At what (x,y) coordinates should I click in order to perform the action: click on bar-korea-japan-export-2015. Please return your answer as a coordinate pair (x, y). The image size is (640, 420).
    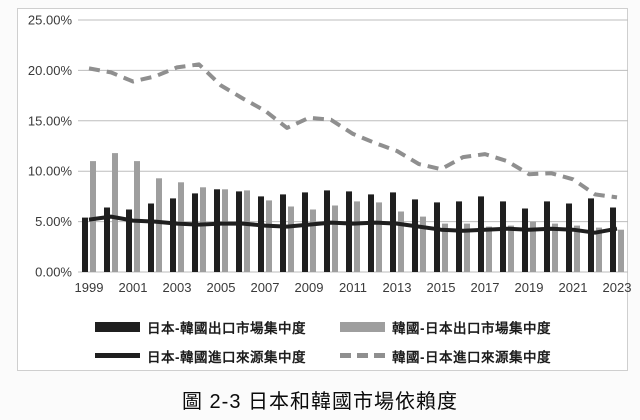
    Looking at the image, I should click on (445, 247).